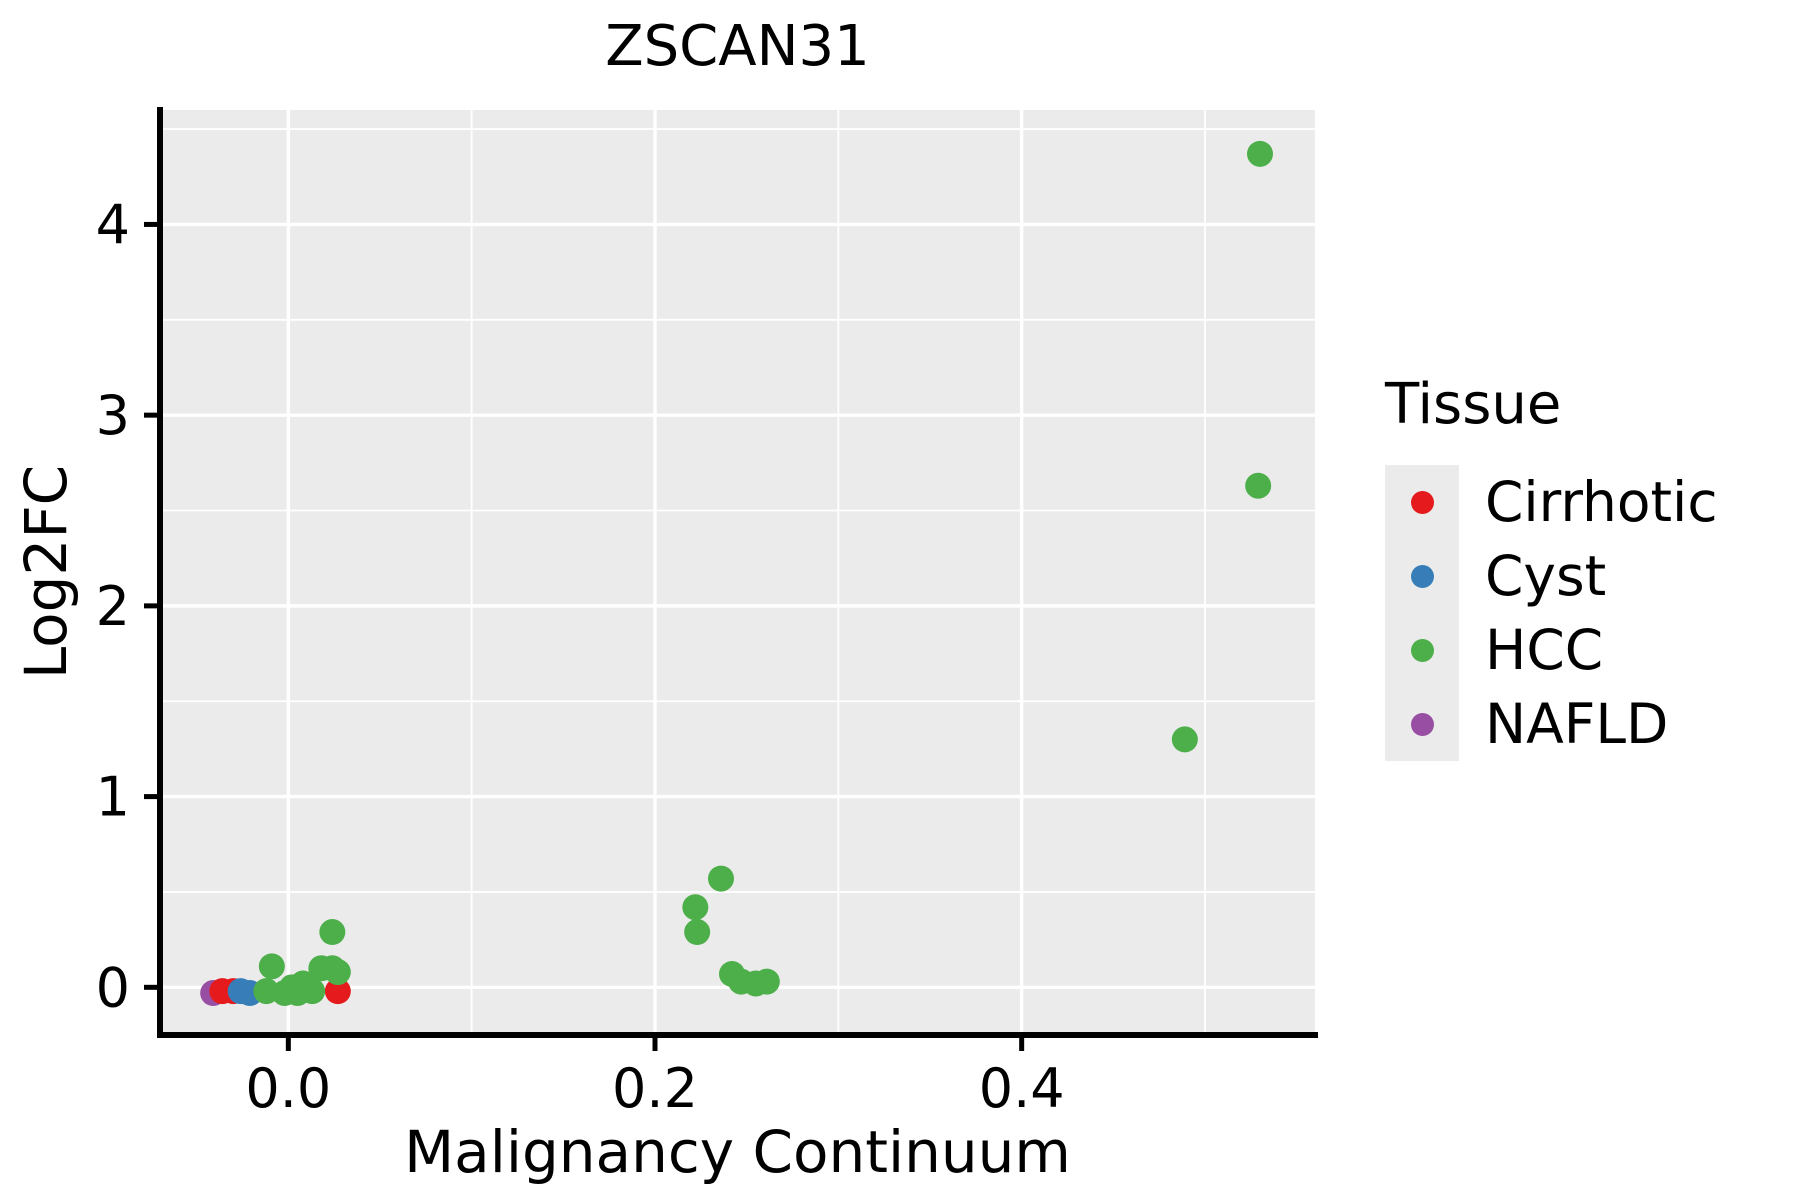 This screenshot has height=1200, width=1800. Describe the element at coordinates (1546, 576) in the screenshot. I see `legend-label: Cyst` at that location.